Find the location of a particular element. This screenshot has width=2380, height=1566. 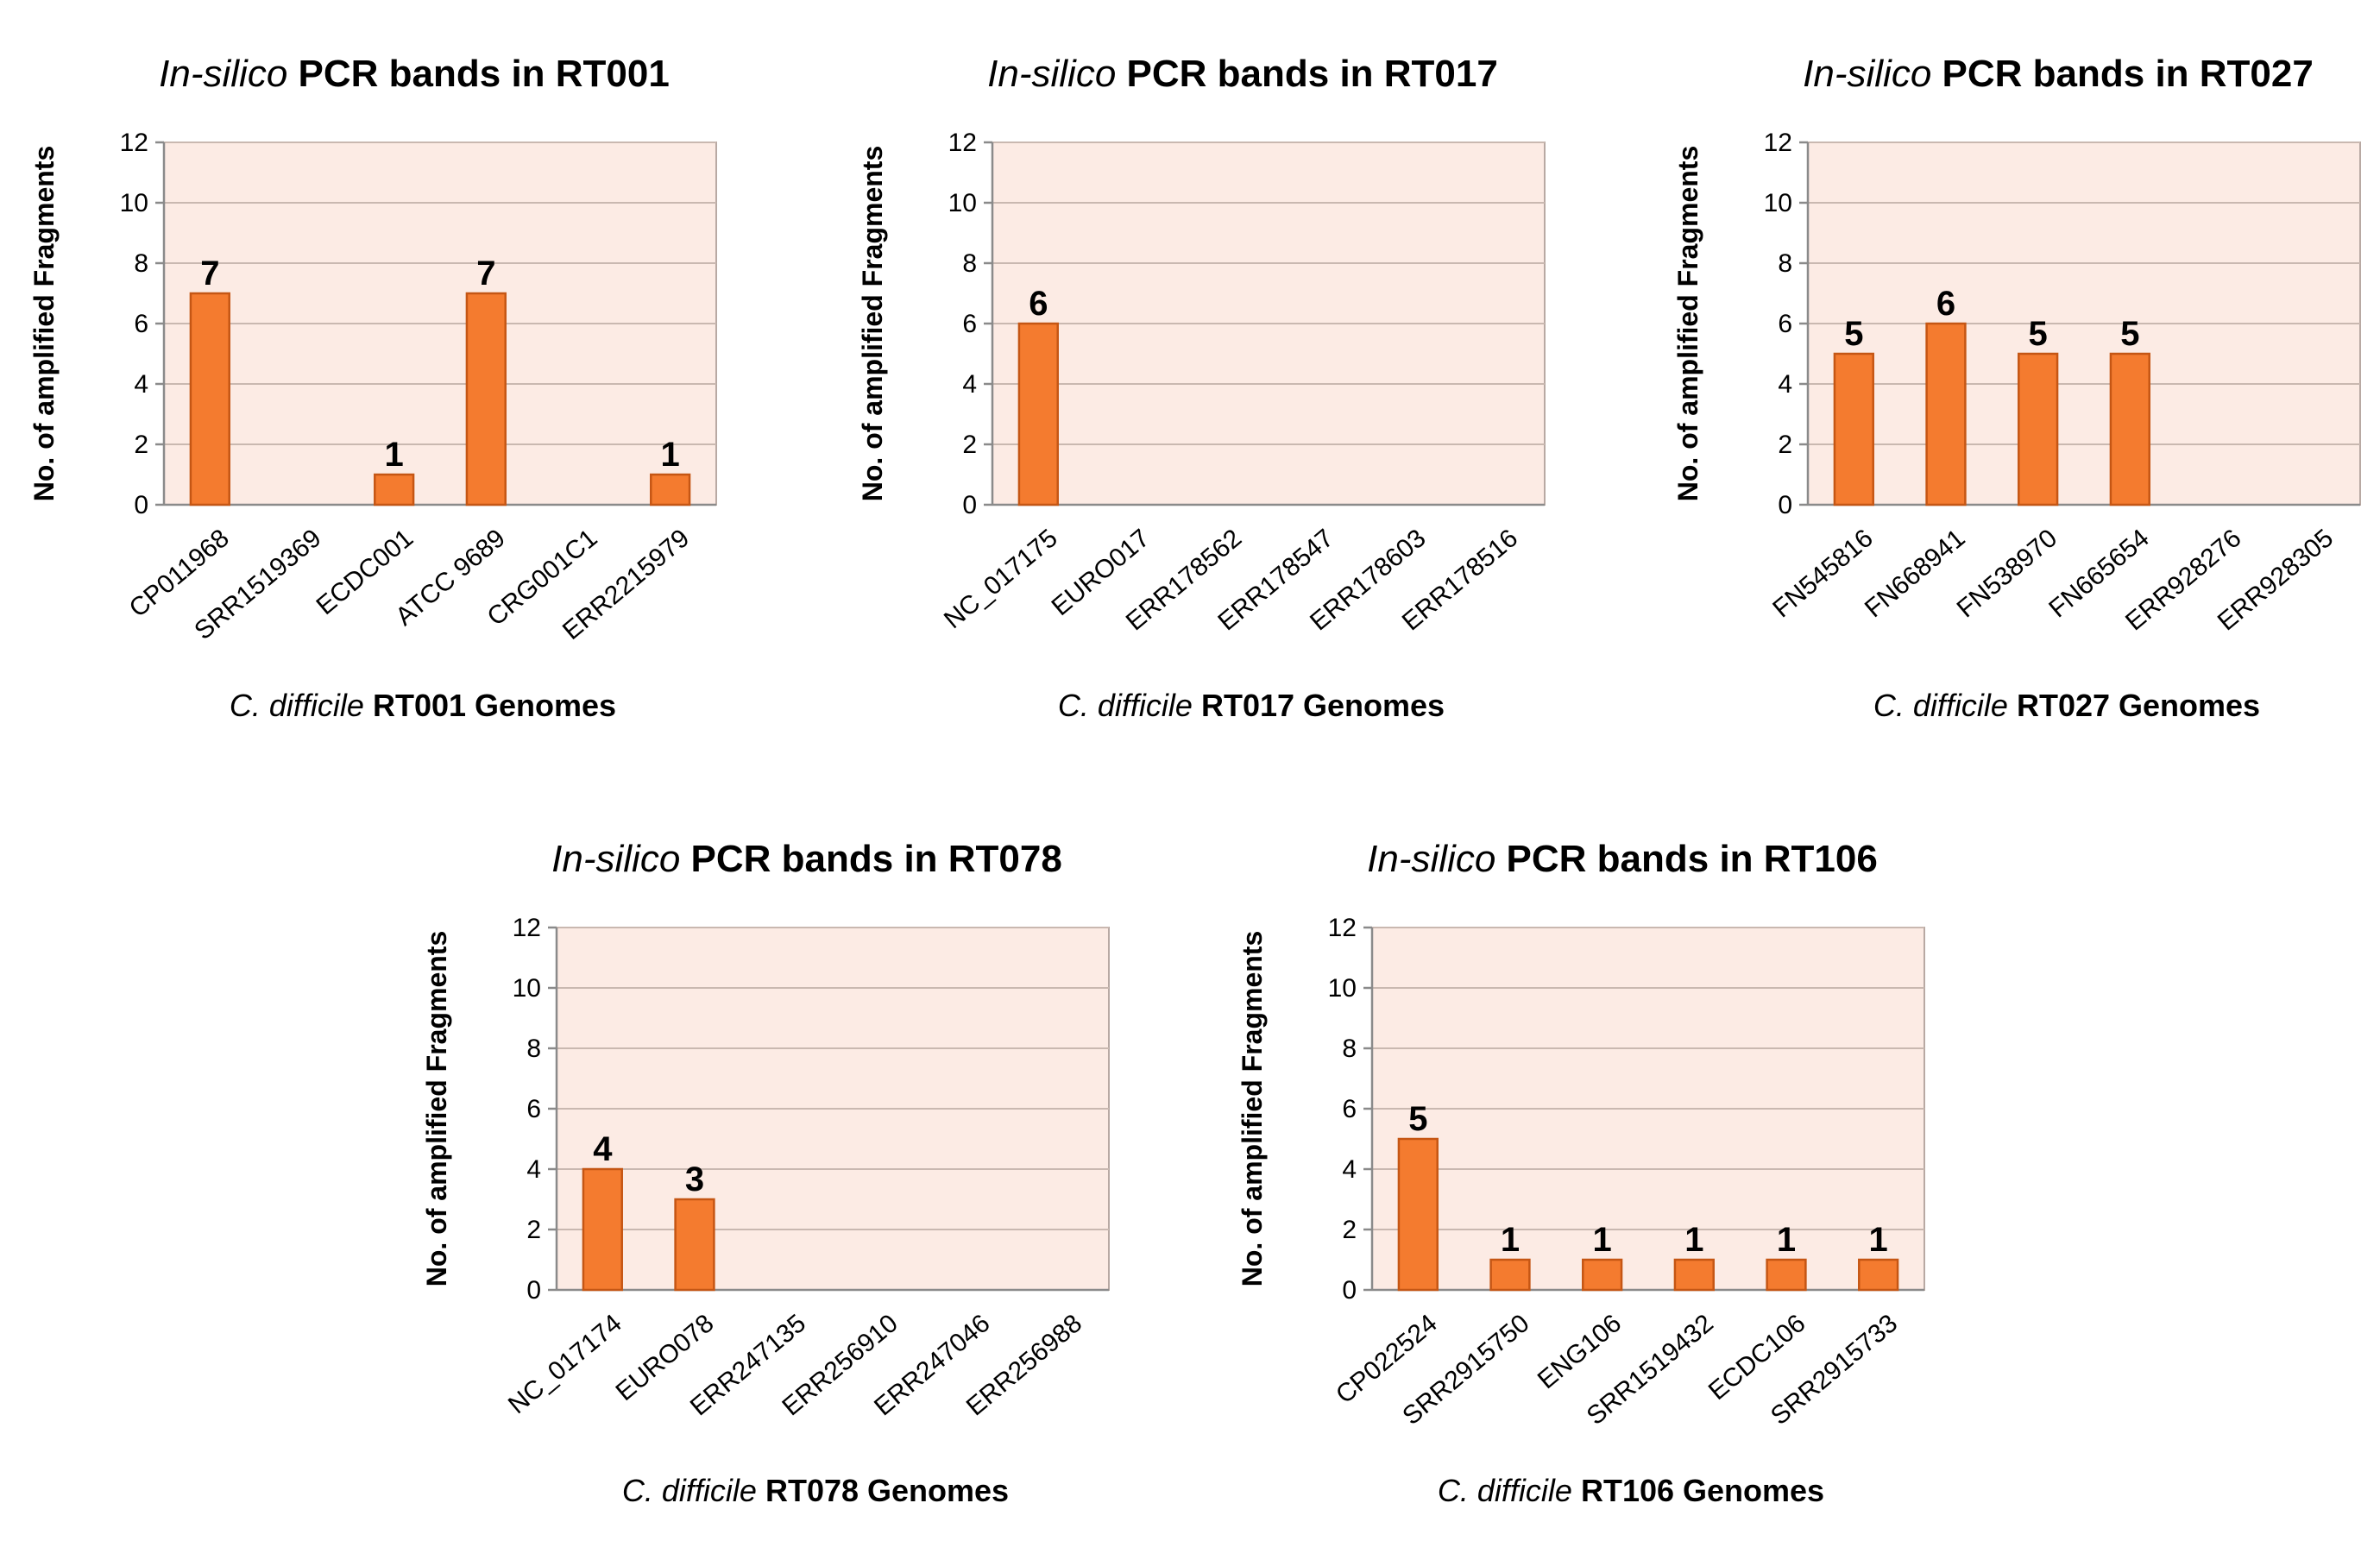

x-axis-label-rest: RT027 Genomes is located at coordinates (2134, 705).